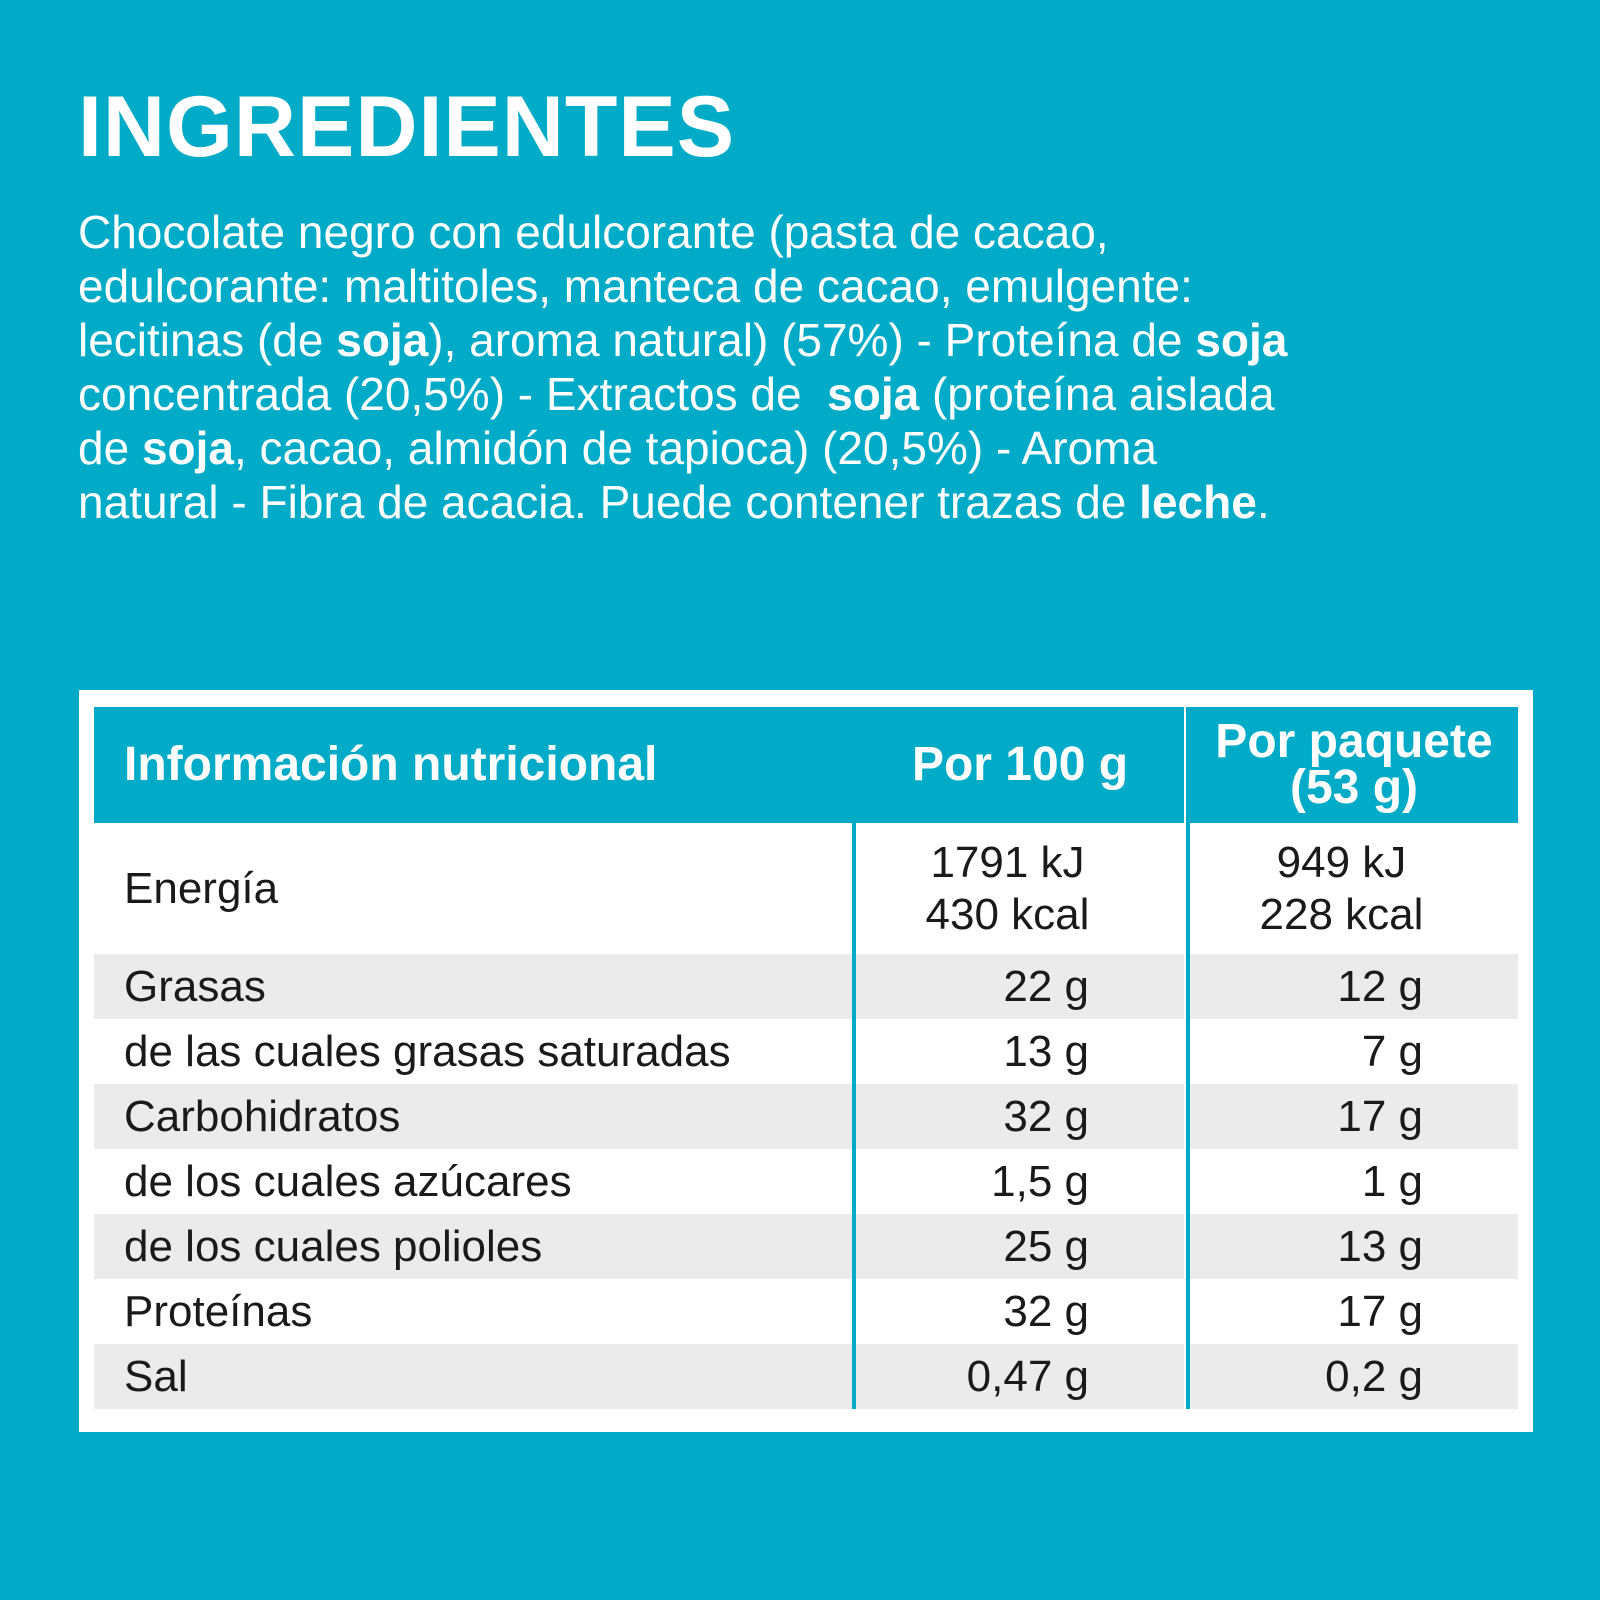  Describe the element at coordinates (1007, 862) in the screenshot. I see `cell-text: 1791 kJ` at that location.